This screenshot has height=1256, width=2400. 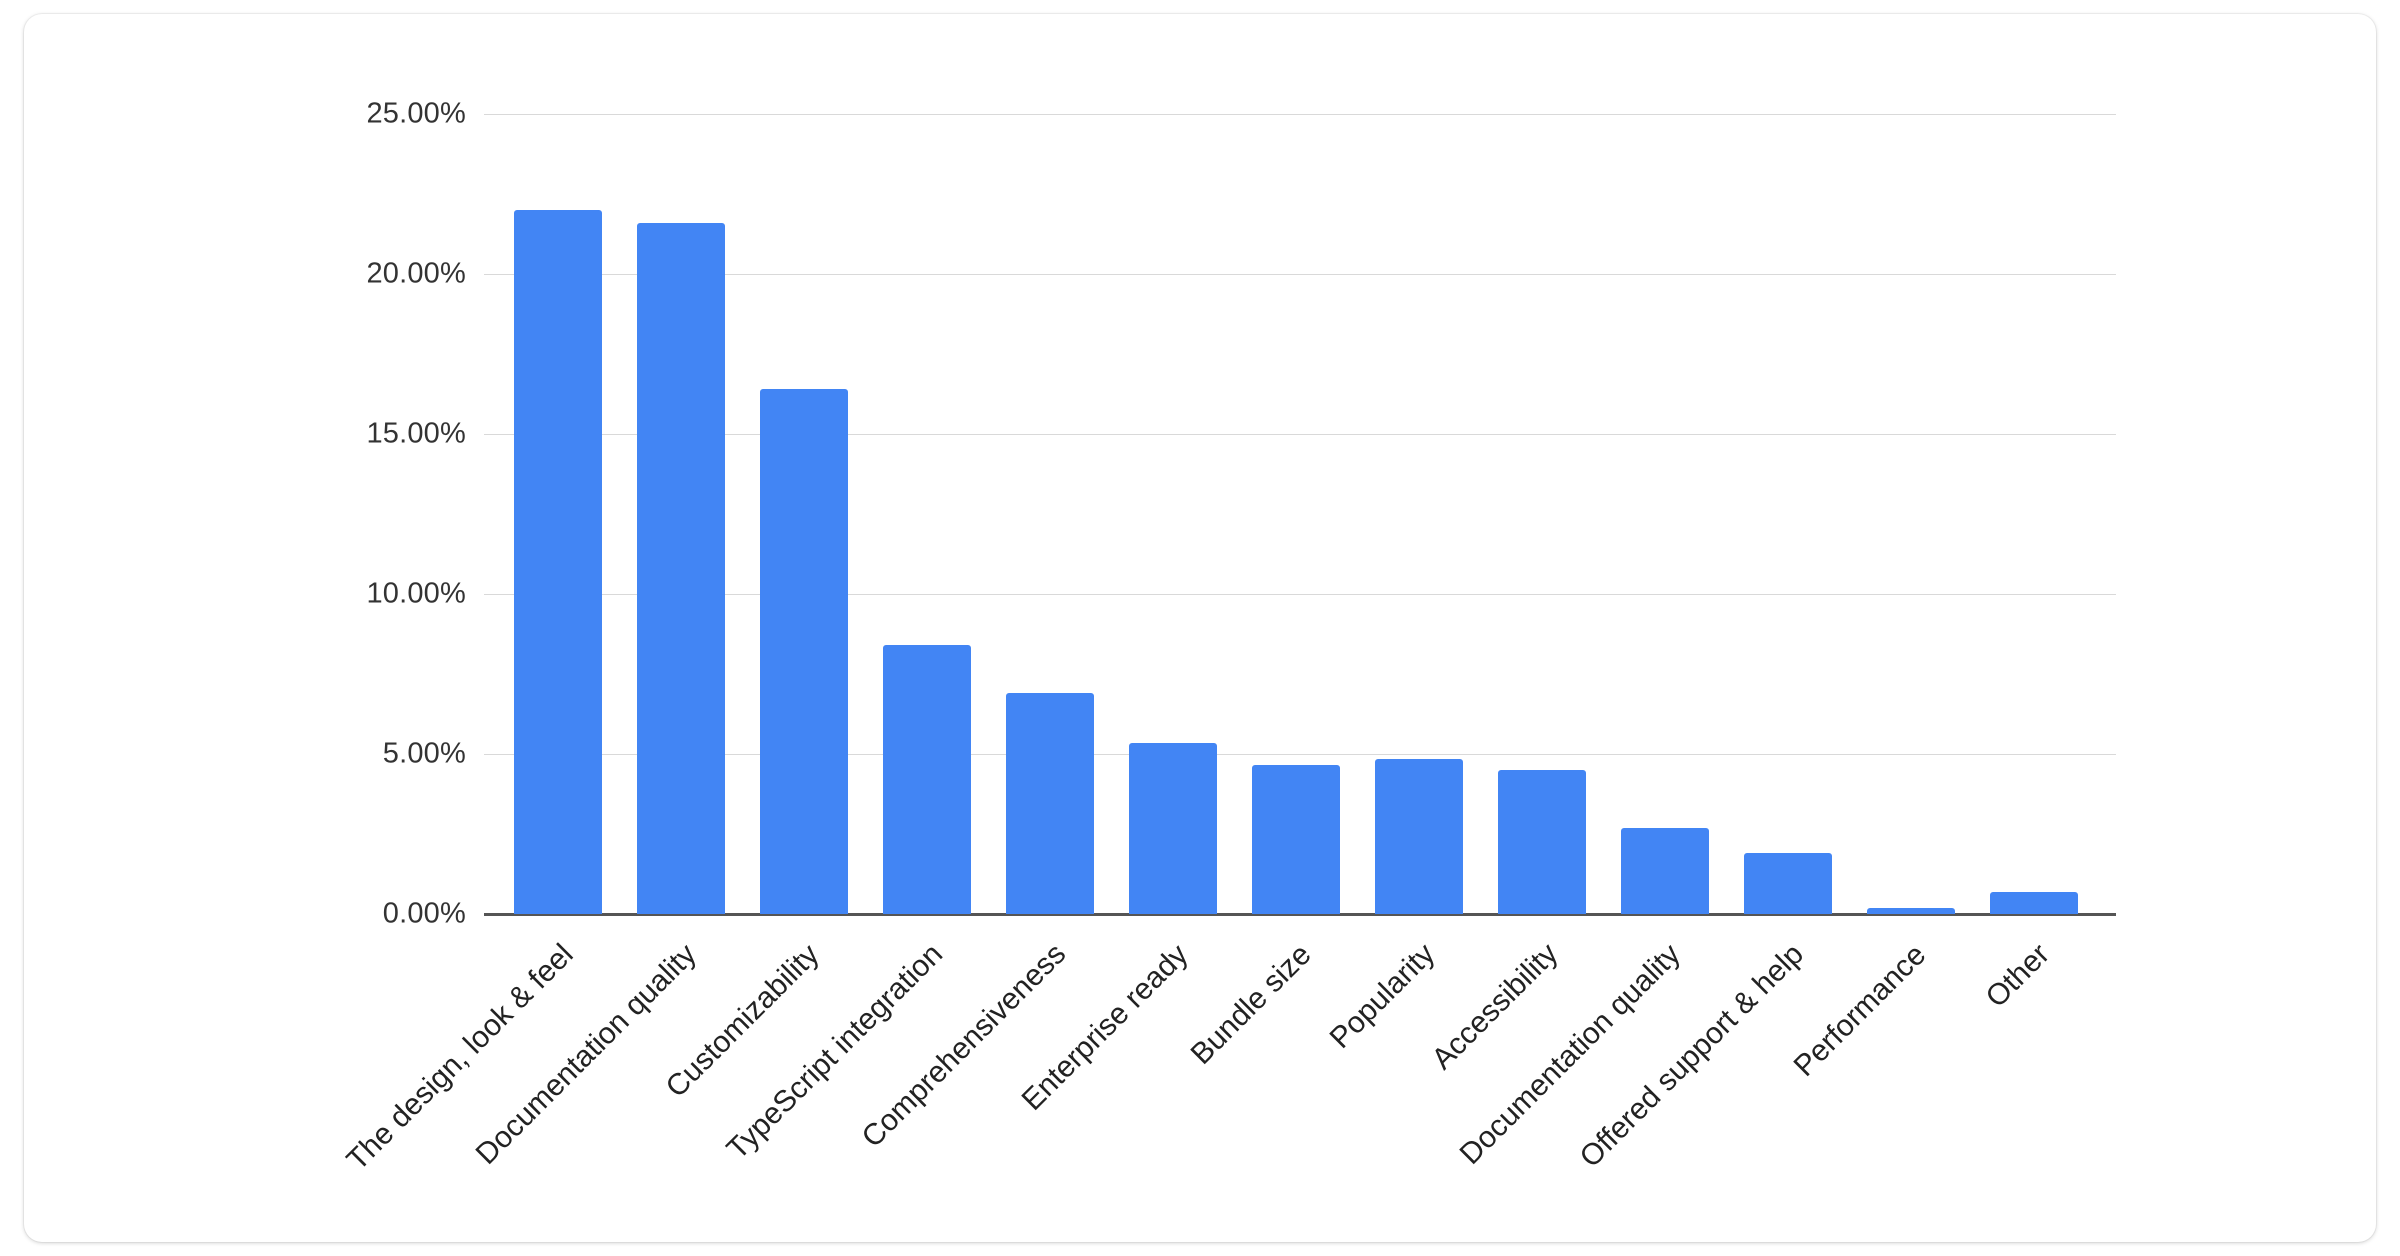 I want to click on x-axis-tick-label: TypeScript integration, so click(x=835, y=1051).